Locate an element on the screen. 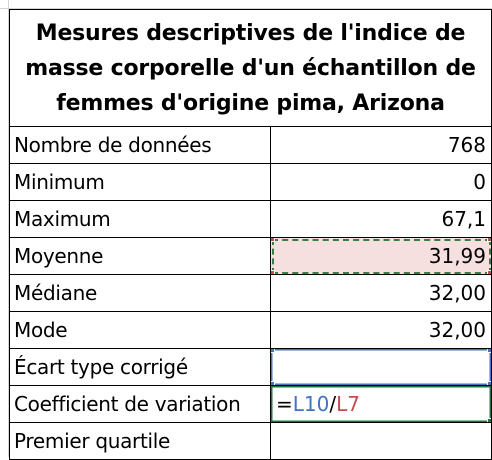 This screenshot has height=460, width=492. formula-operator: / is located at coordinates (333, 404).